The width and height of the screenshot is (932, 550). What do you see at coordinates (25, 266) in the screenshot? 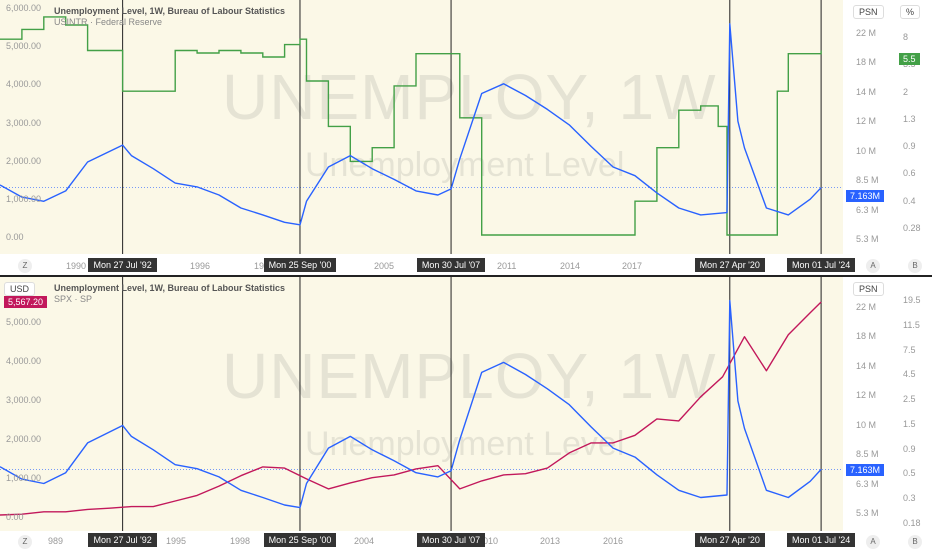
I see `top-zoom-icon: Z` at bounding box center [25, 266].